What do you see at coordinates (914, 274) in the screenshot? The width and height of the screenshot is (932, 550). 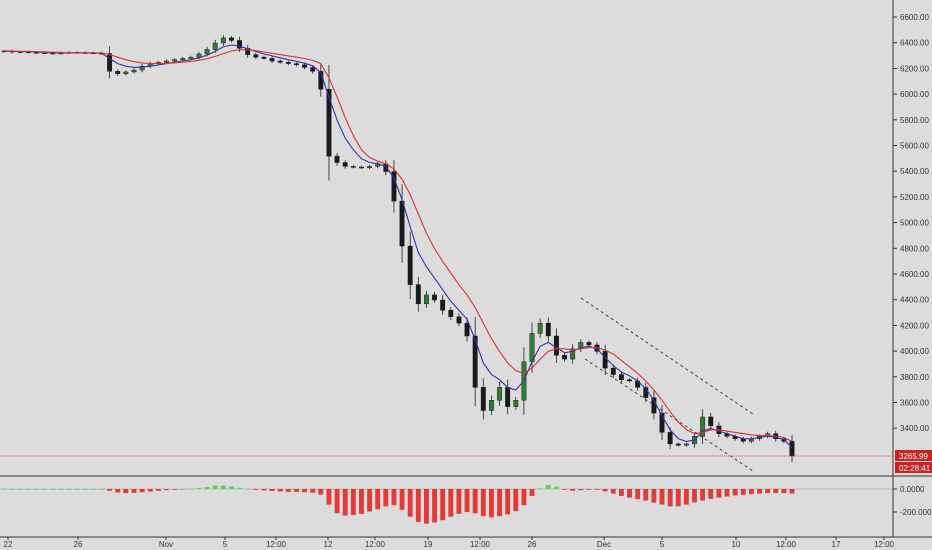 I see `price-tick-label: 4600.00` at bounding box center [914, 274].